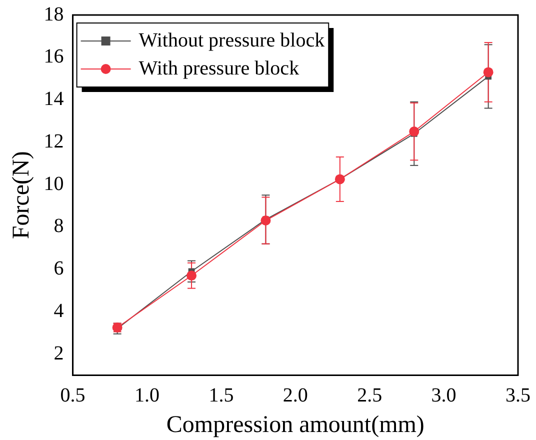 This screenshot has width=536, height=440. What do you see at coordinates (369, 395) in the screenshot?
I see `x-tick-label: 2.5` at bounding box center [369, 395].